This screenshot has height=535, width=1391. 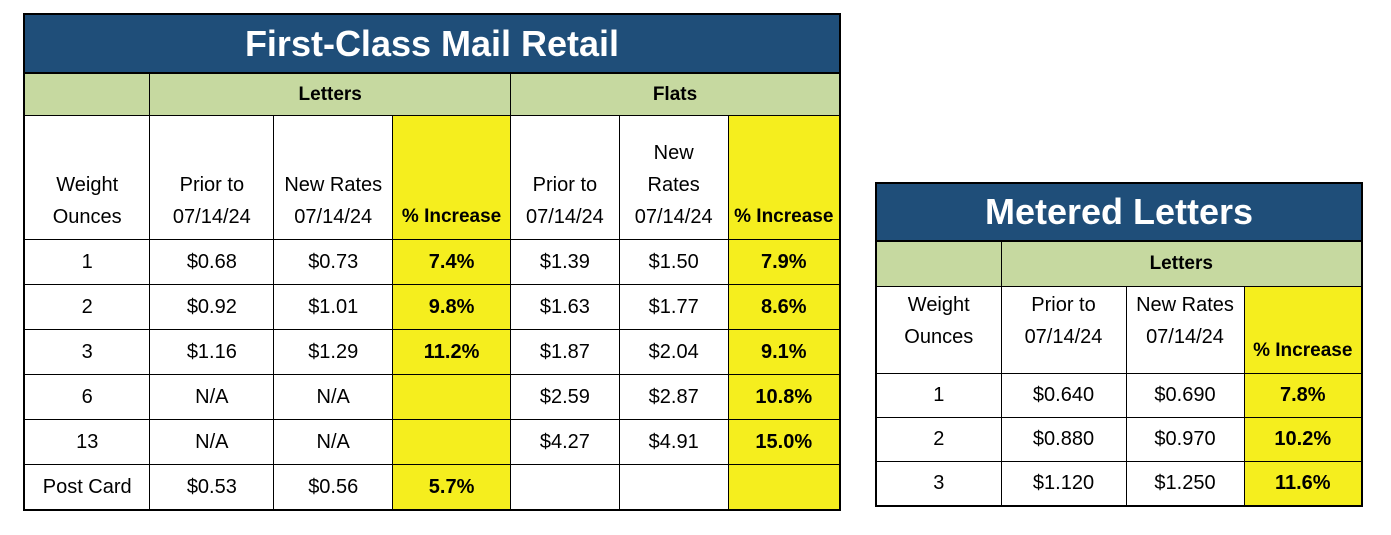 I want to click on flats-prior-cell: $1.87, so click(x=565, y=352).